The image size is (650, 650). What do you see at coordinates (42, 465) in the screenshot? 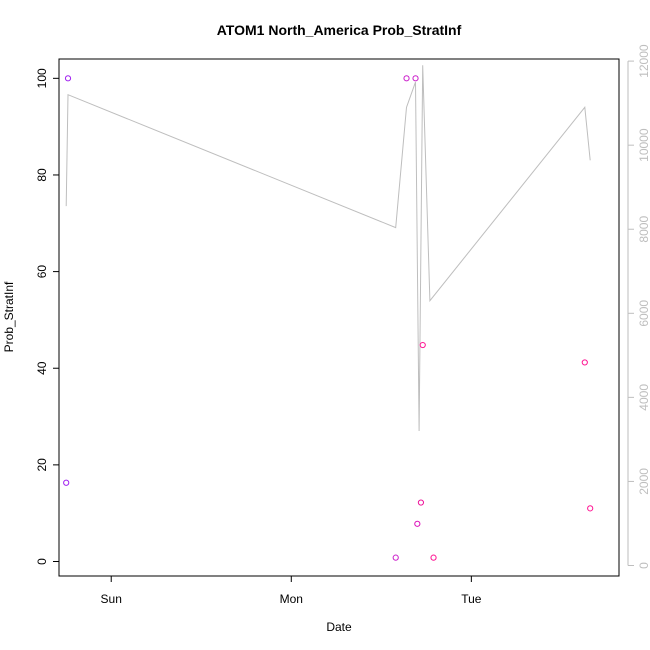
I see `left-y-tick-label: 20` at bounding box center [42, 465].